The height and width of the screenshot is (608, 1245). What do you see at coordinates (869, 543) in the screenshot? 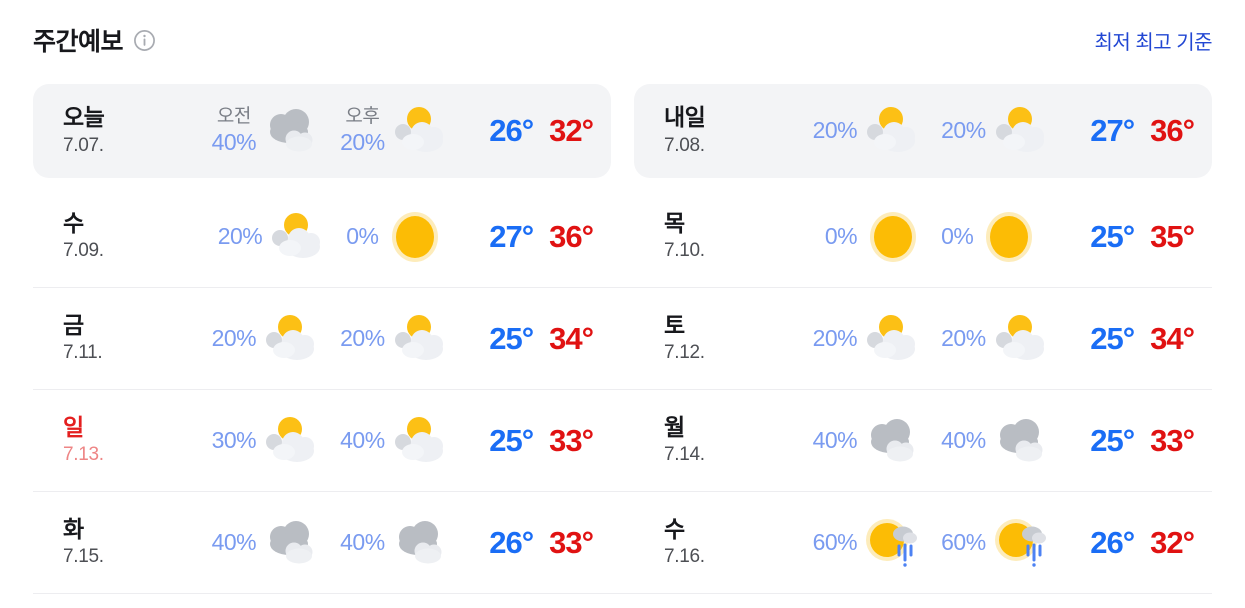
I see `forecast-slot-am: 60%` at bounding box center [869, 543].